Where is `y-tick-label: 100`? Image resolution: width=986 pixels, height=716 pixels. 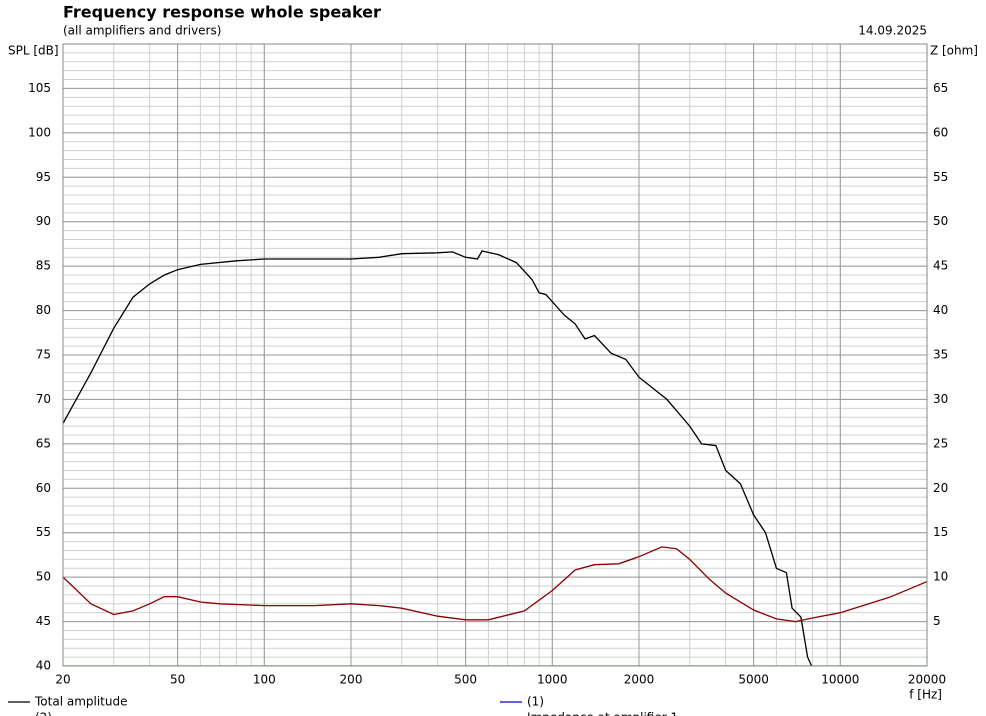
y-tick-label: 100 is located at coordinates (39, 132).